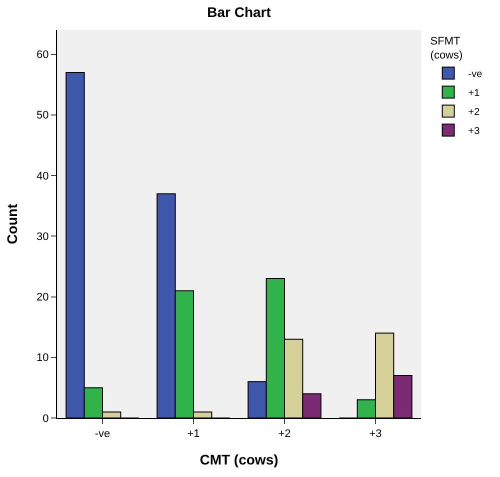 The height and width of the screenshot is (477, 500). What do you see at coordinates (474, 93) in the screenshot?
I see `legend-label: +1` at bounding box center [474, 93].